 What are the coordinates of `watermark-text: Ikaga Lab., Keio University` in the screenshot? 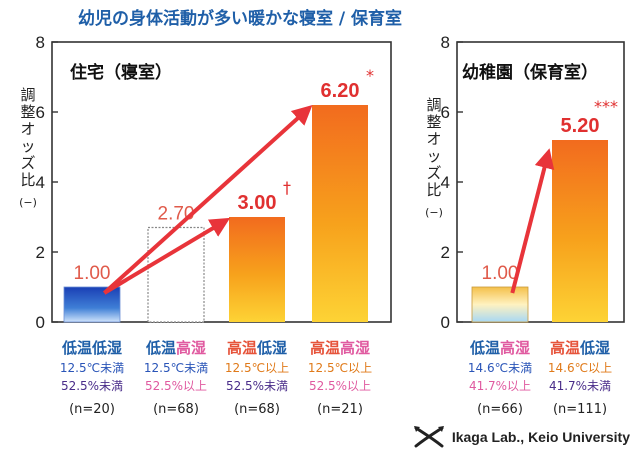 It's located at (540, 437).